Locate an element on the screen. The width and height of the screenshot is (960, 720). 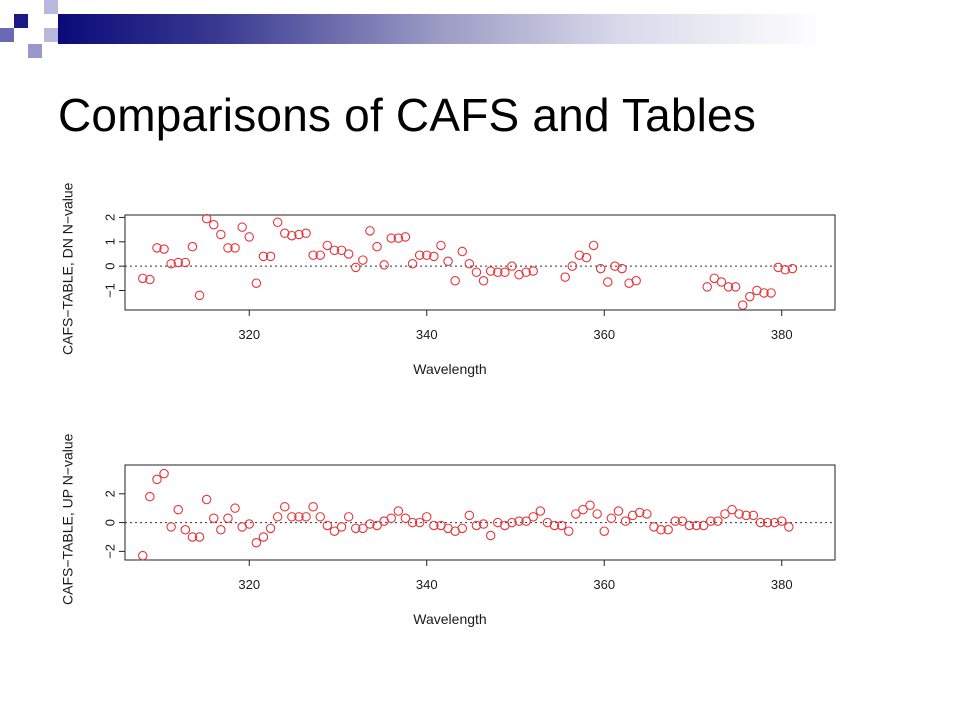
y-tick-label: 0 is located at coordinates (109, 522).